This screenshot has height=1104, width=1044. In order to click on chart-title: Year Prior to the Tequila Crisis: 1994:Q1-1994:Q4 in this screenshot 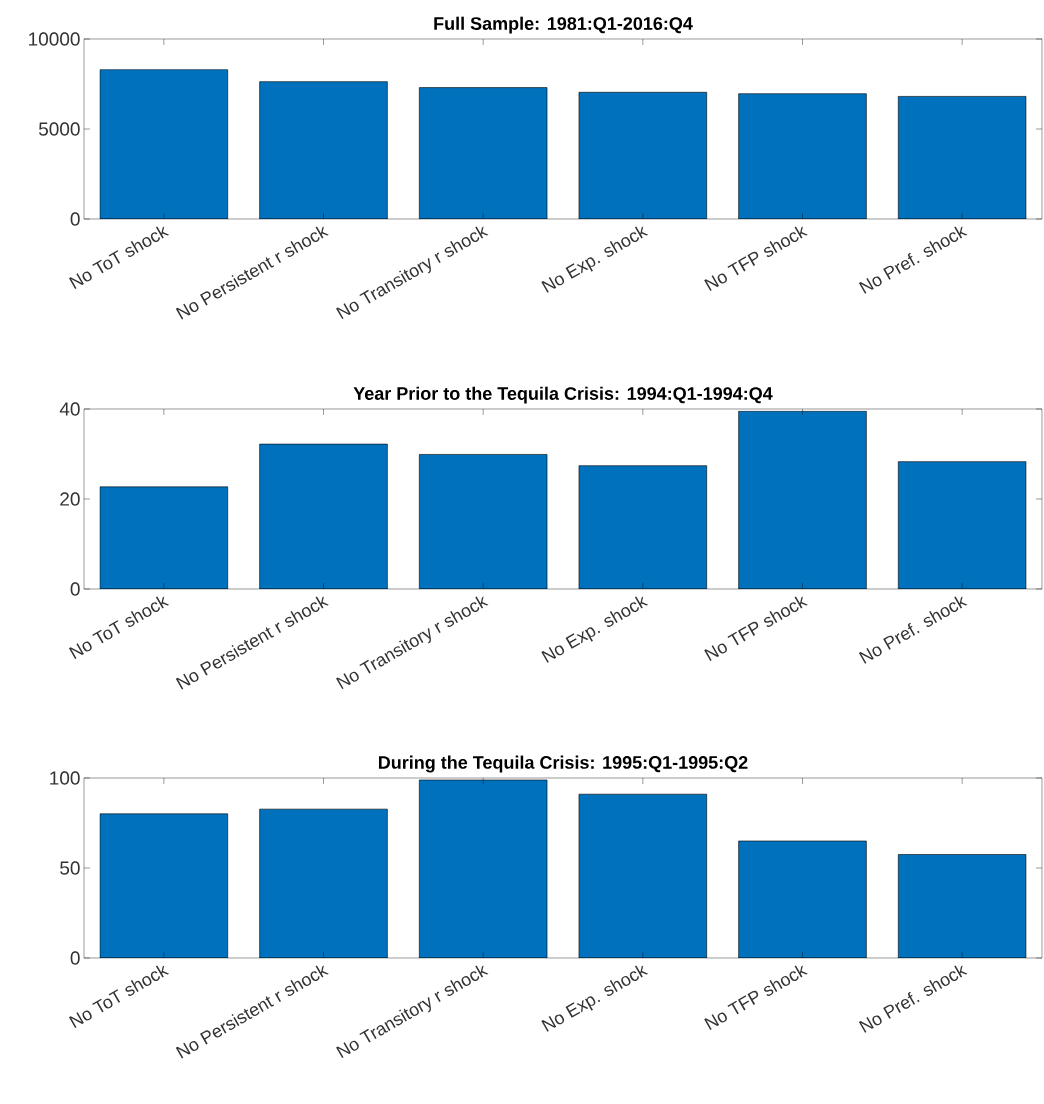, I will do `click(563, 395)`.